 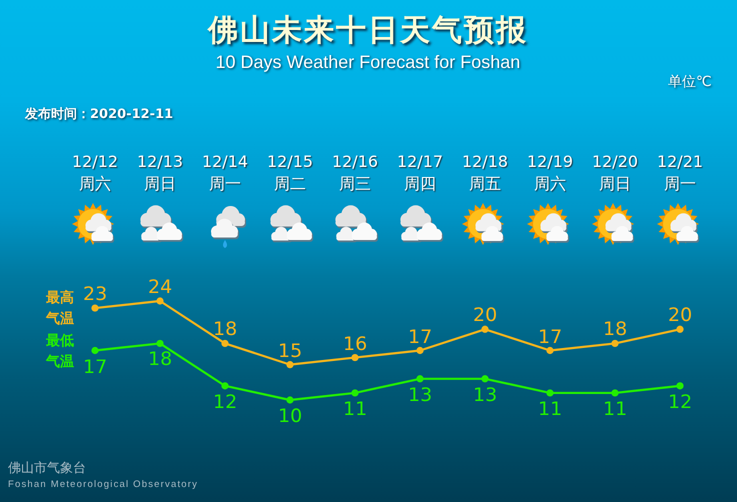 I want to click on x-tick-label: 12/18 周五, so click(x=485, y=173).